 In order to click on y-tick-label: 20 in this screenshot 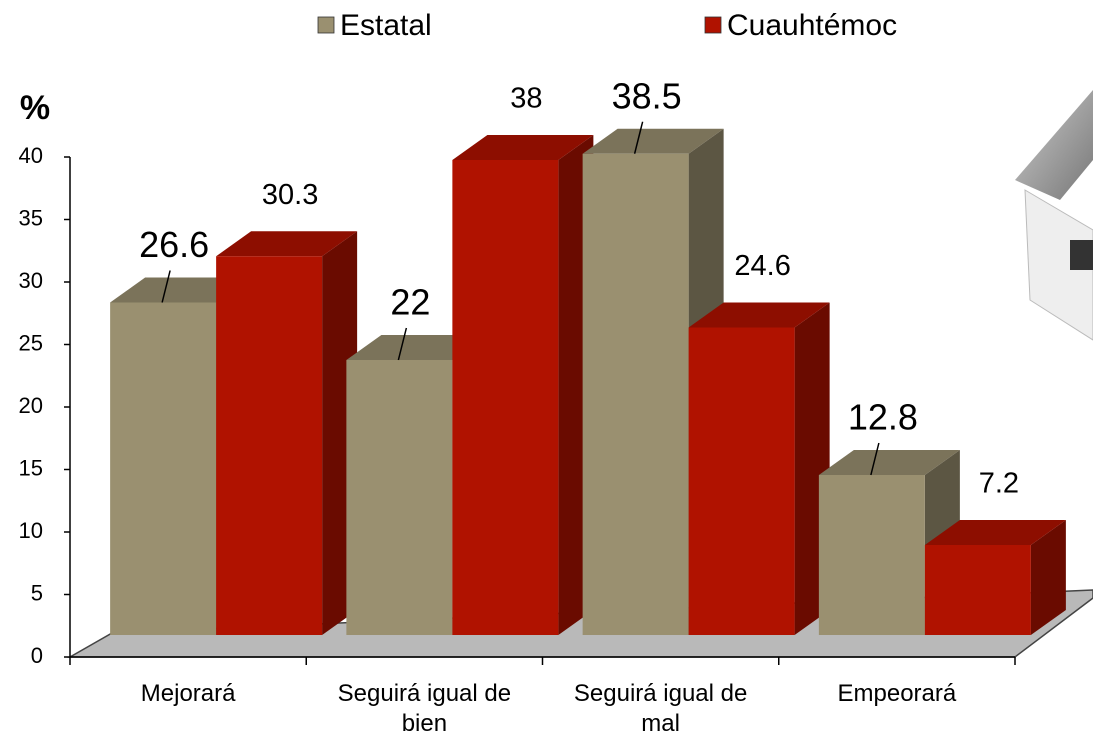, I will do `click(31, 405)`.